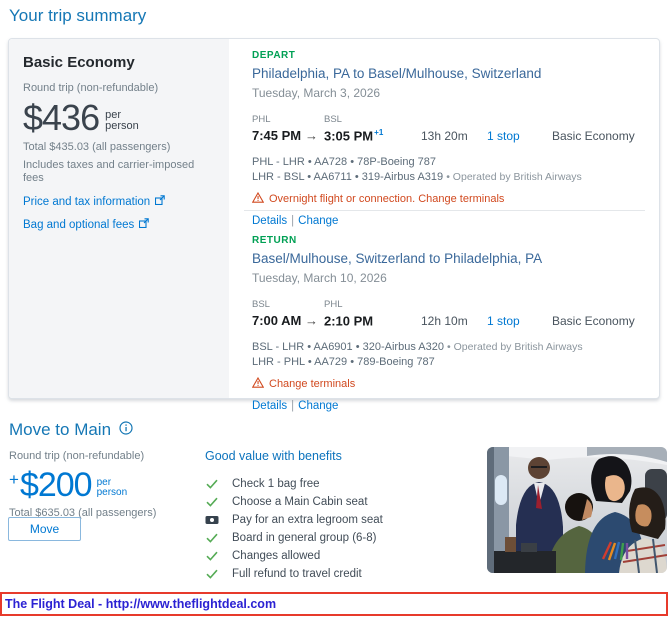  What do you see at coordinates (277, 320) in the screenshot?
I see `depart-time: 7:00 AM` at bounding box center [277, 320].